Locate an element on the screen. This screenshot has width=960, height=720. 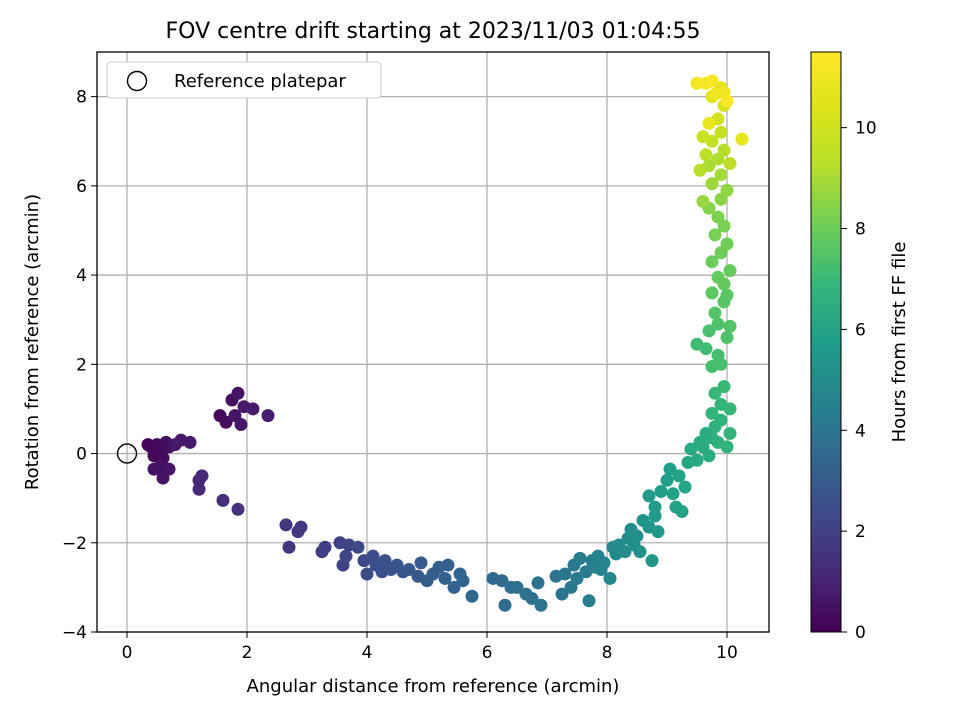
reference-platepar-point is located at coordinates (127, 453).